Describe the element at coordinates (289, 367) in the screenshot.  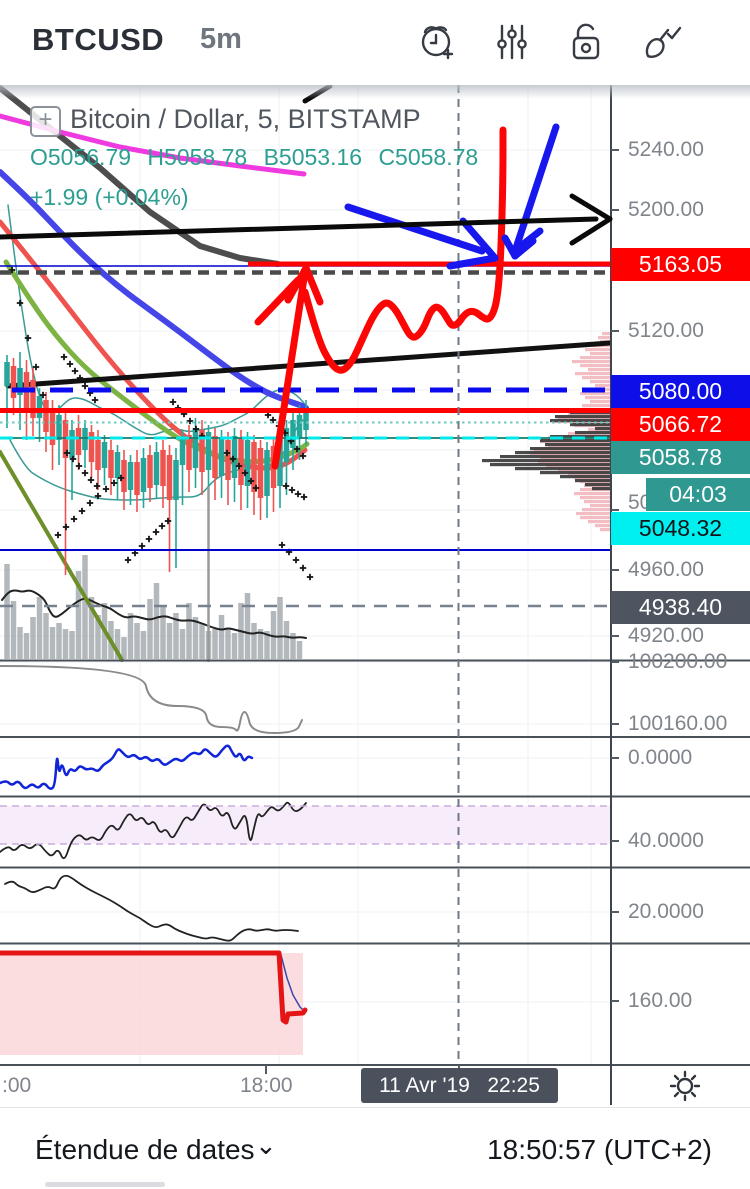
I see `annotation-red-arrow` at that location.